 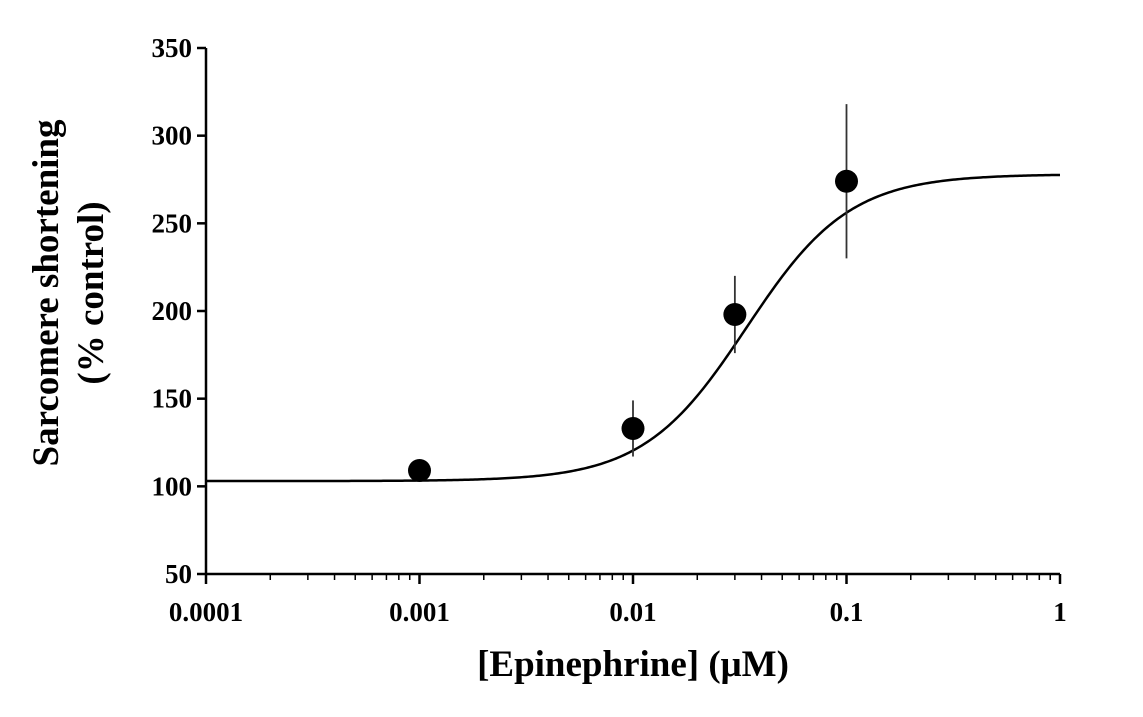 What do you see at coordinates (1060, 612) in the screenshot?
I see `x-tick-label: 1` at bounding box center [1060, 612].